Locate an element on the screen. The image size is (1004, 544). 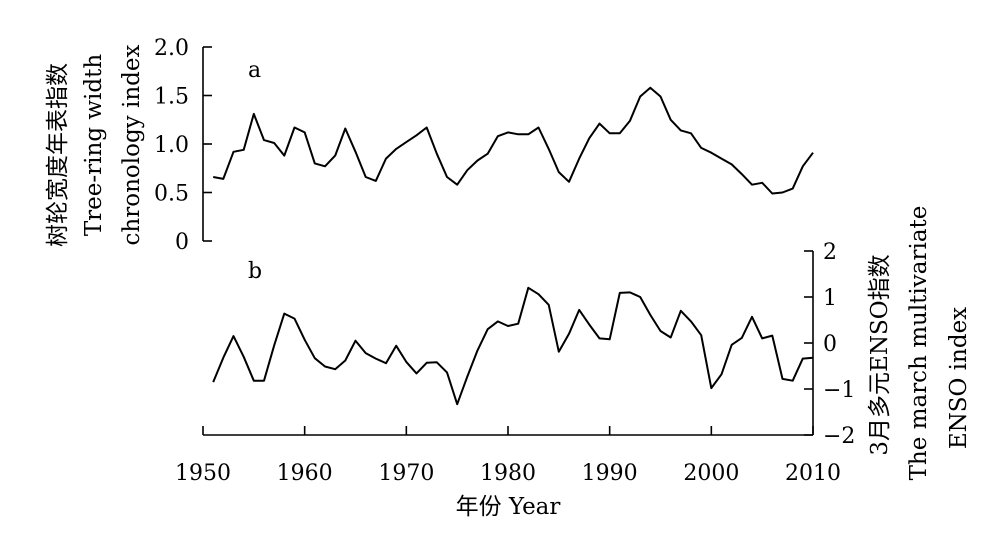
panel-a-y-tick-label: 2.0 is located at coordinates (171, 48).